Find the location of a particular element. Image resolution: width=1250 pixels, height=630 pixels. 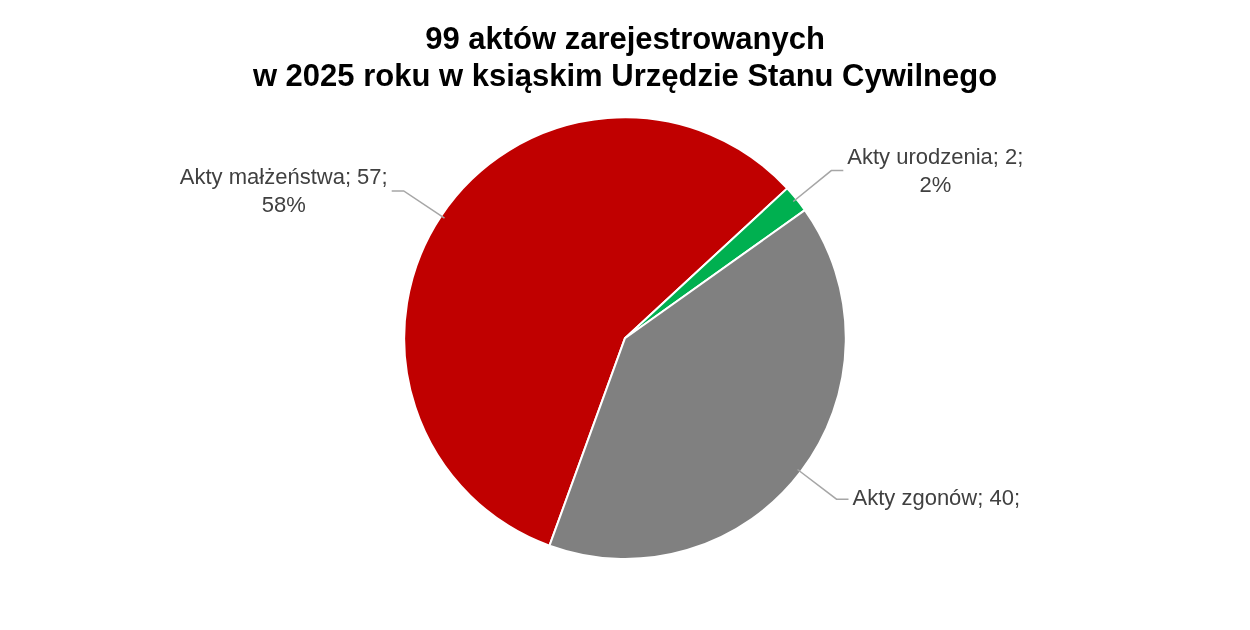

text: 99 aktów zarejestrowanych is located at coordinates (625, 39).